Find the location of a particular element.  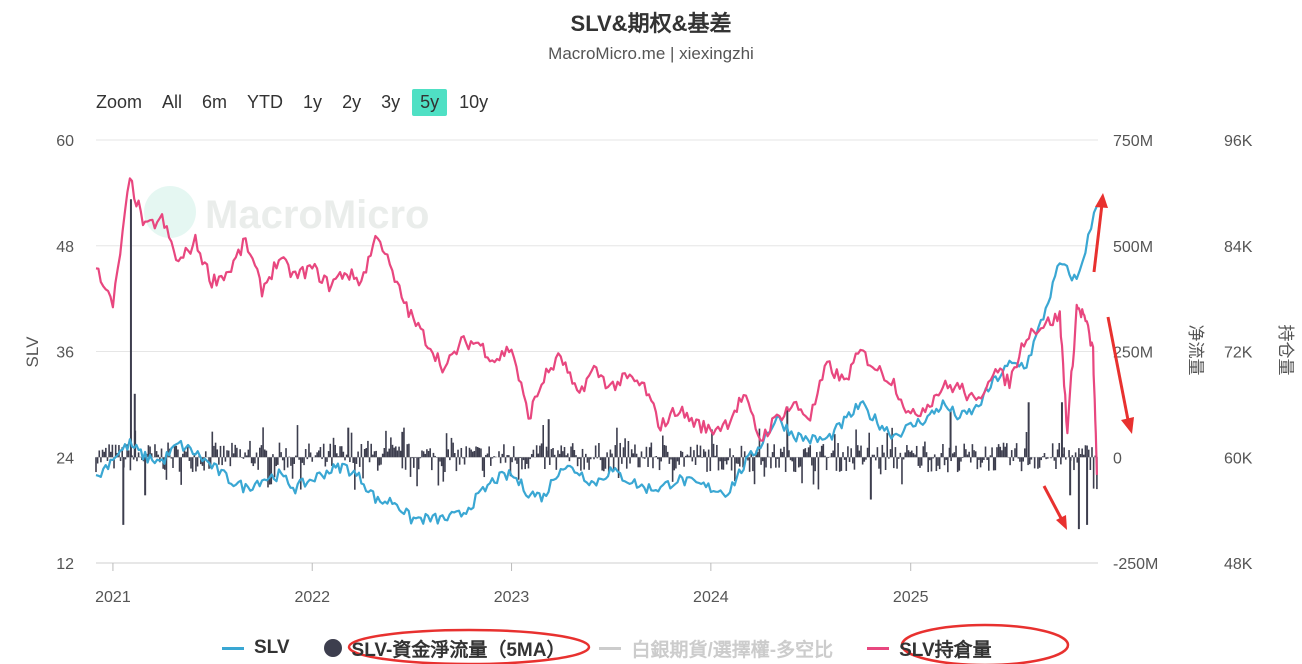

legend-label-longshort: 白銀期貨/選擇權-多空比 is located at coordinates (732, 650).